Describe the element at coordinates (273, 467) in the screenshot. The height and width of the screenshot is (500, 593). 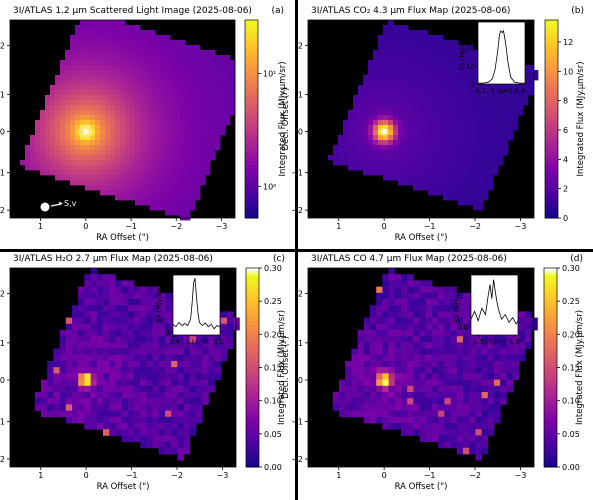
I see `colorbar-tick-label: 0.00` at that location.